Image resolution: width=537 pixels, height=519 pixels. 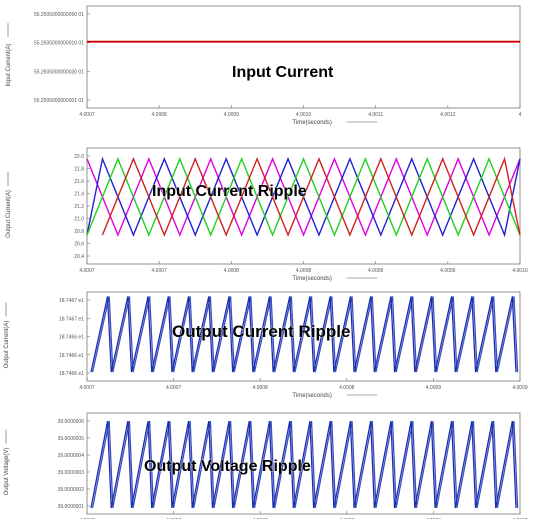 I want to click on x-tick-label: 4.0012, so click(x=448, y=115).